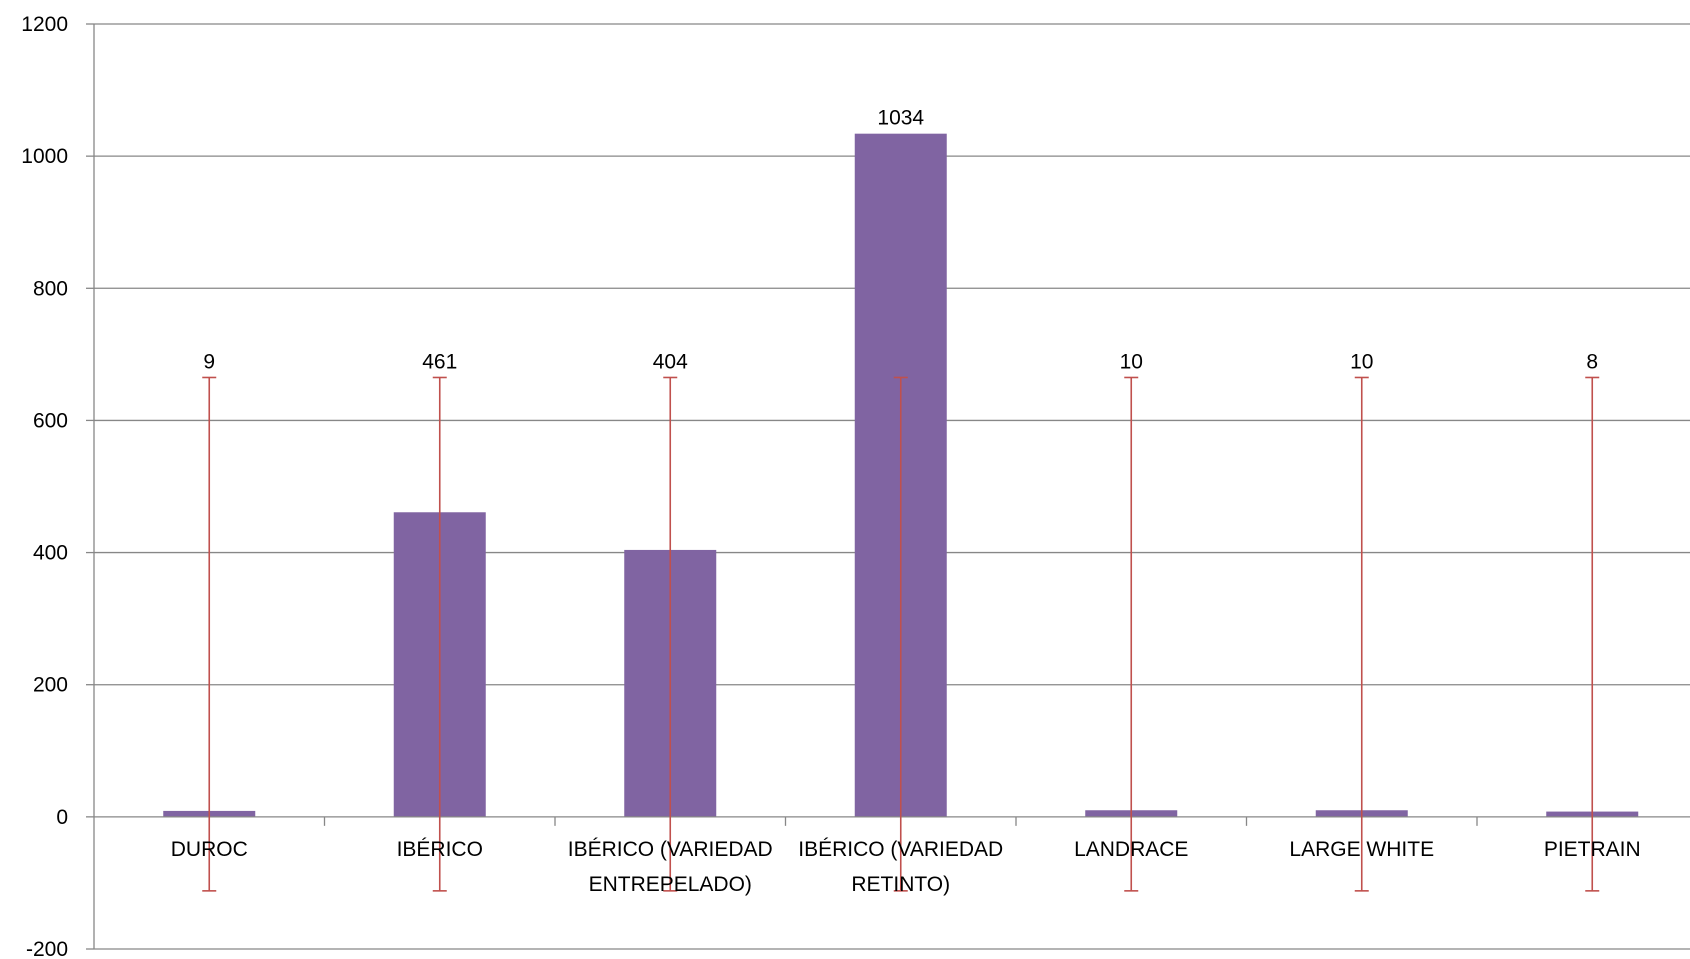 The height and width of the screenshot is (959, 1690). I want to click on data-label: 8, so click(1592, 361).